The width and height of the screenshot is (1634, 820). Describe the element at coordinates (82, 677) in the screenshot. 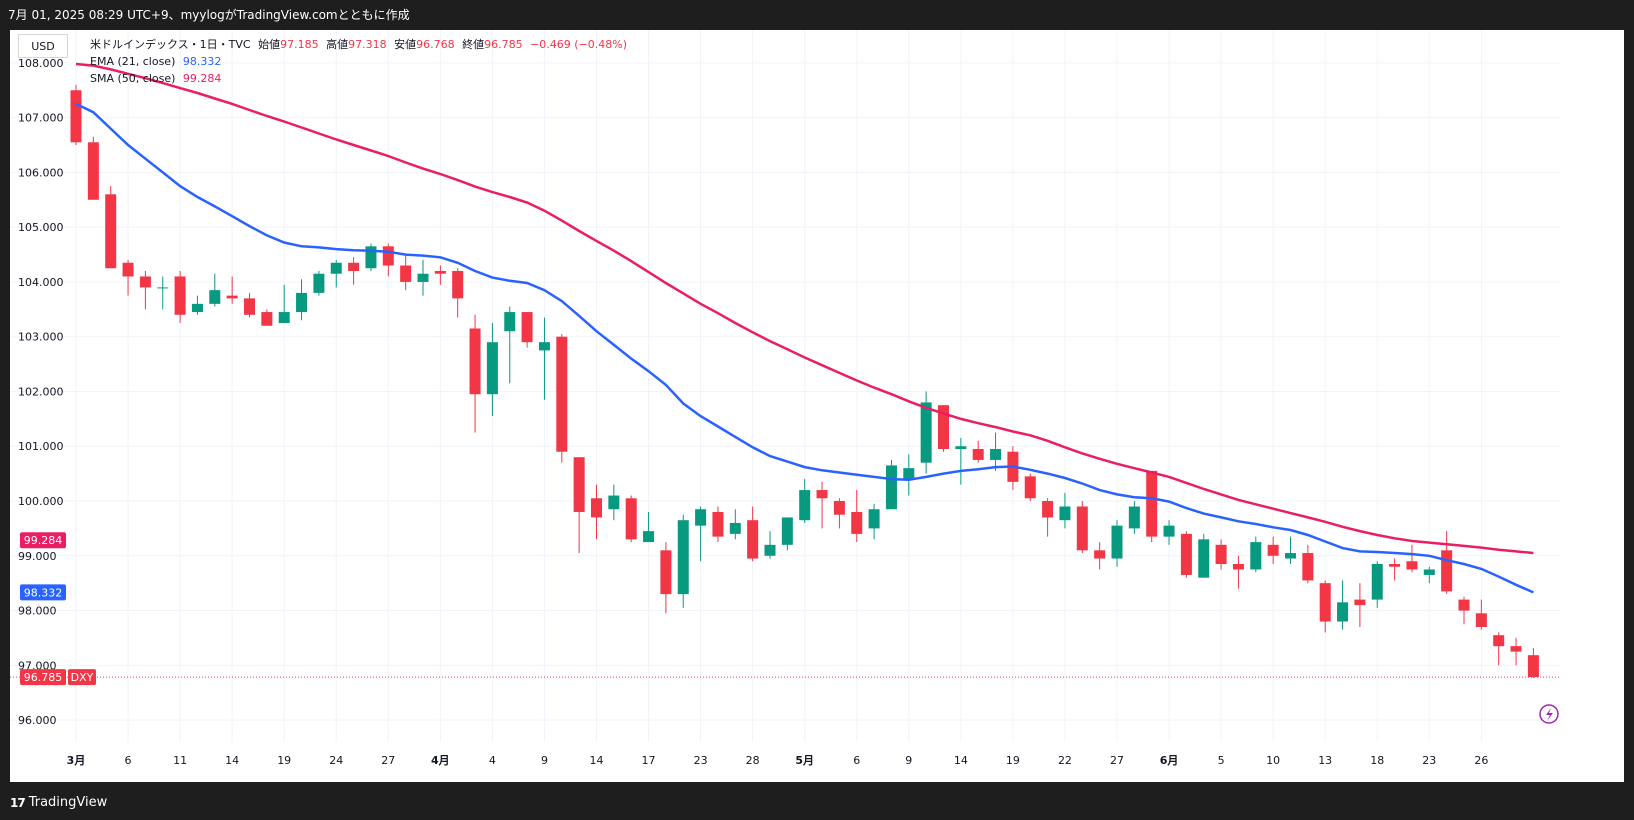

I see `close-price-marker-tag: DXY` at that location.